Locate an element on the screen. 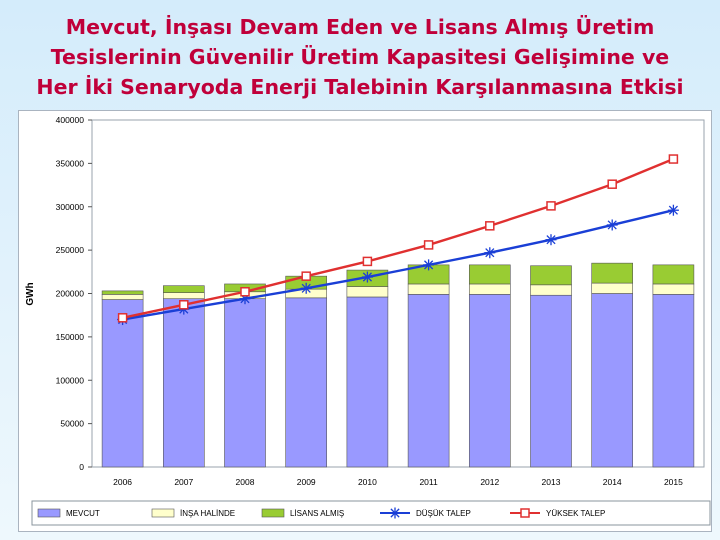 The image size is (720, 540). point-y-ksek-talep-2013 is located at coordinates (551, 206).